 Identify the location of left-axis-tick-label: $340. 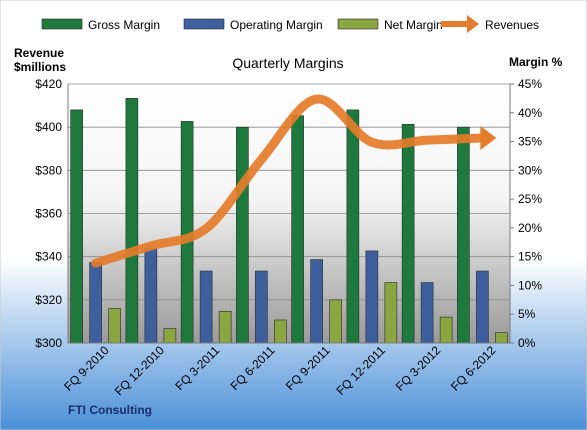
(48, 257).